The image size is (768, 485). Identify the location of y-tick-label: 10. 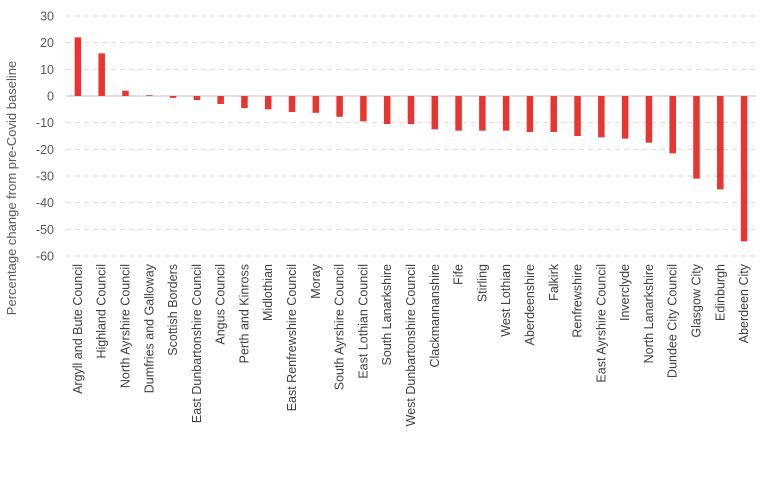
(47, 70).